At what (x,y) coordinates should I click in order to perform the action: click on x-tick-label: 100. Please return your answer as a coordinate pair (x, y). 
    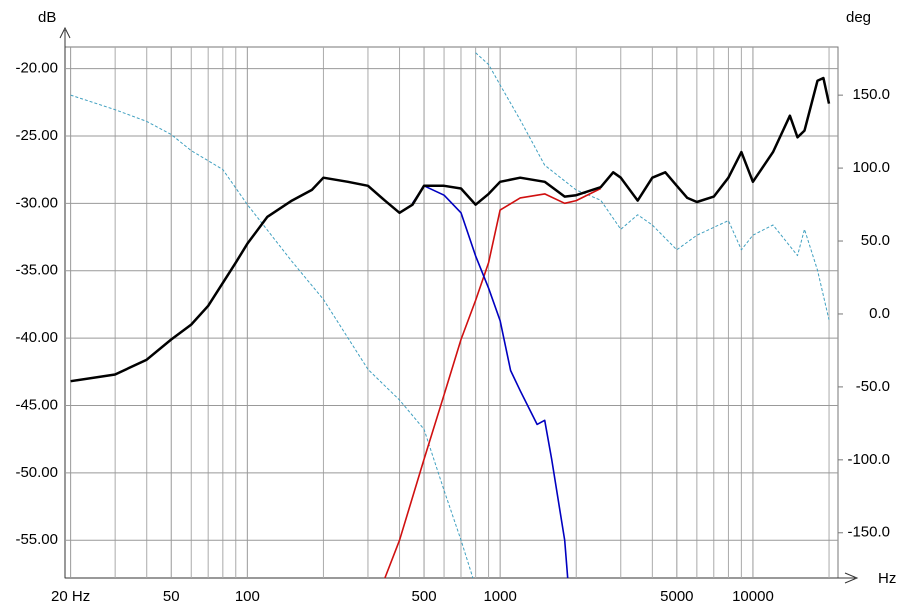
    Looking at the image, I should click on (247, 596).